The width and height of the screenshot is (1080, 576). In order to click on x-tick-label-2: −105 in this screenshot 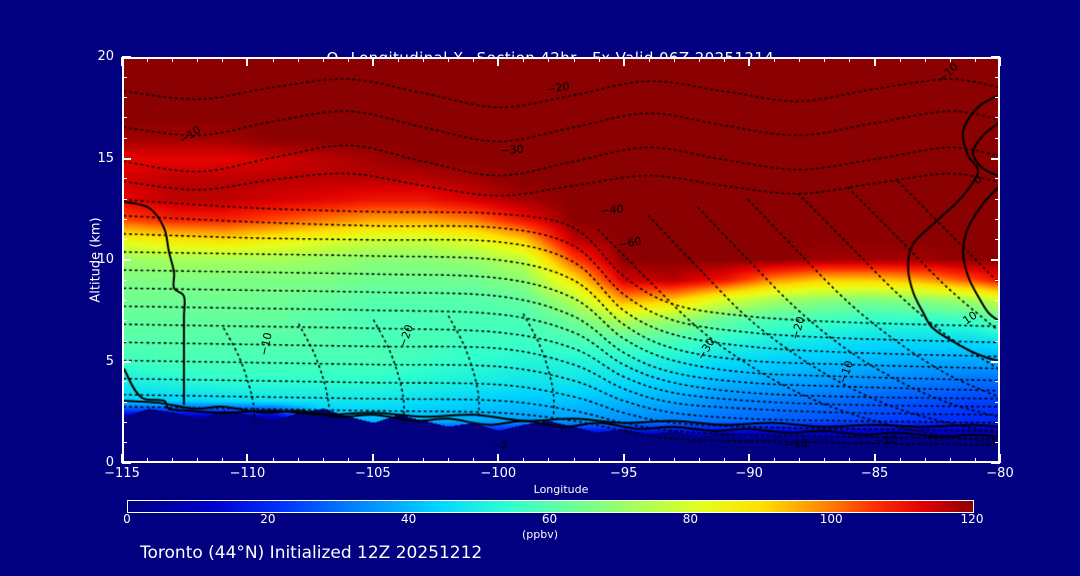, I will do `click(372, 473)`.